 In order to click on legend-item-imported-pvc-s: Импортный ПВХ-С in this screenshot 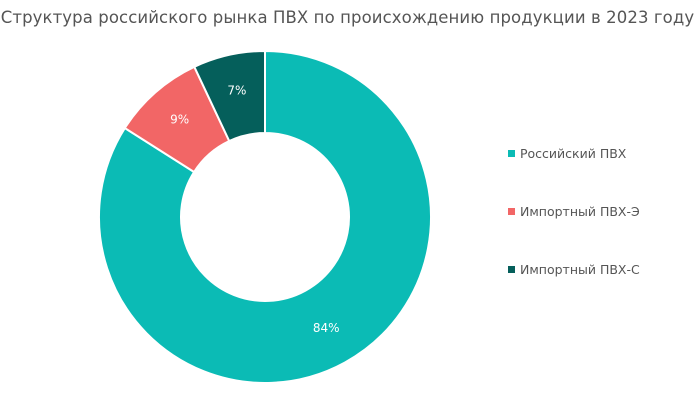, I will do `click(574, 269)`.